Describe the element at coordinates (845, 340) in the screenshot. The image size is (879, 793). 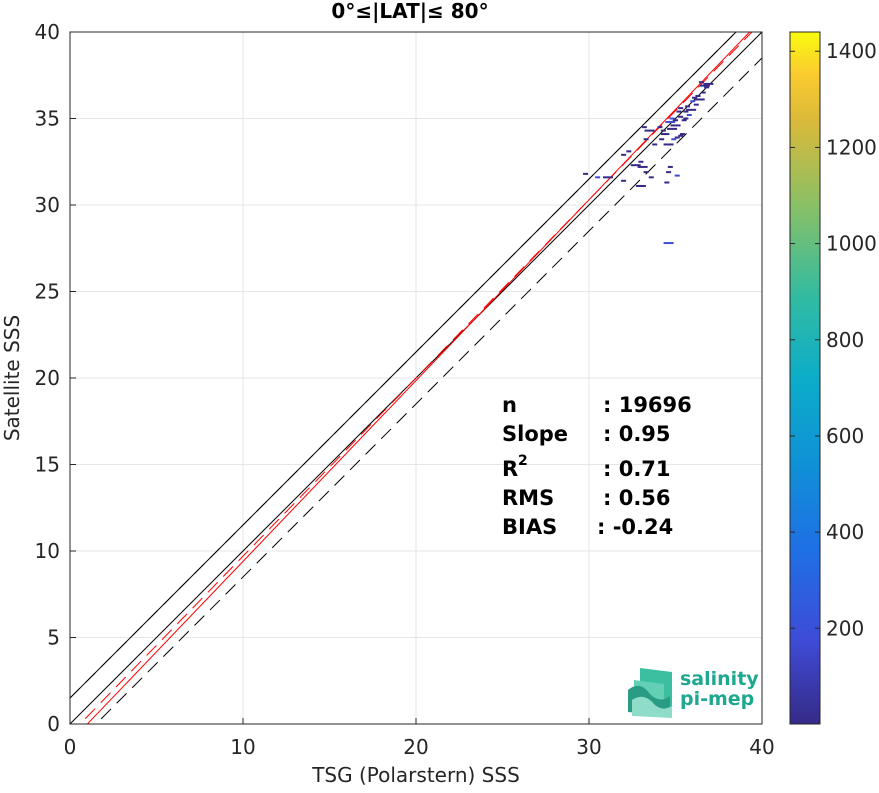
I see `colorbar-tick-label: 800` at that location.